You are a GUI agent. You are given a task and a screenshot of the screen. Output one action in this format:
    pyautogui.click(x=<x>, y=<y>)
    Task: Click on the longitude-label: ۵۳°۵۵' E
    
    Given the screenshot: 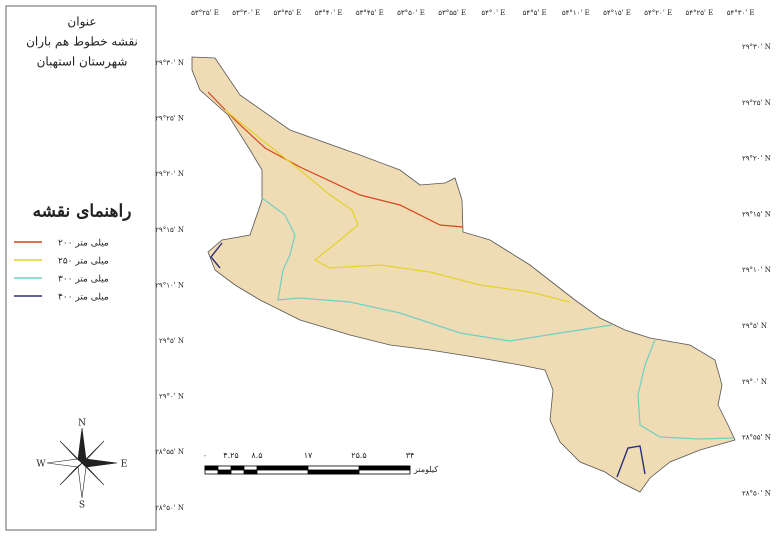 What is the action you would take?
    pyautogui.click(x=452, y=13)
    